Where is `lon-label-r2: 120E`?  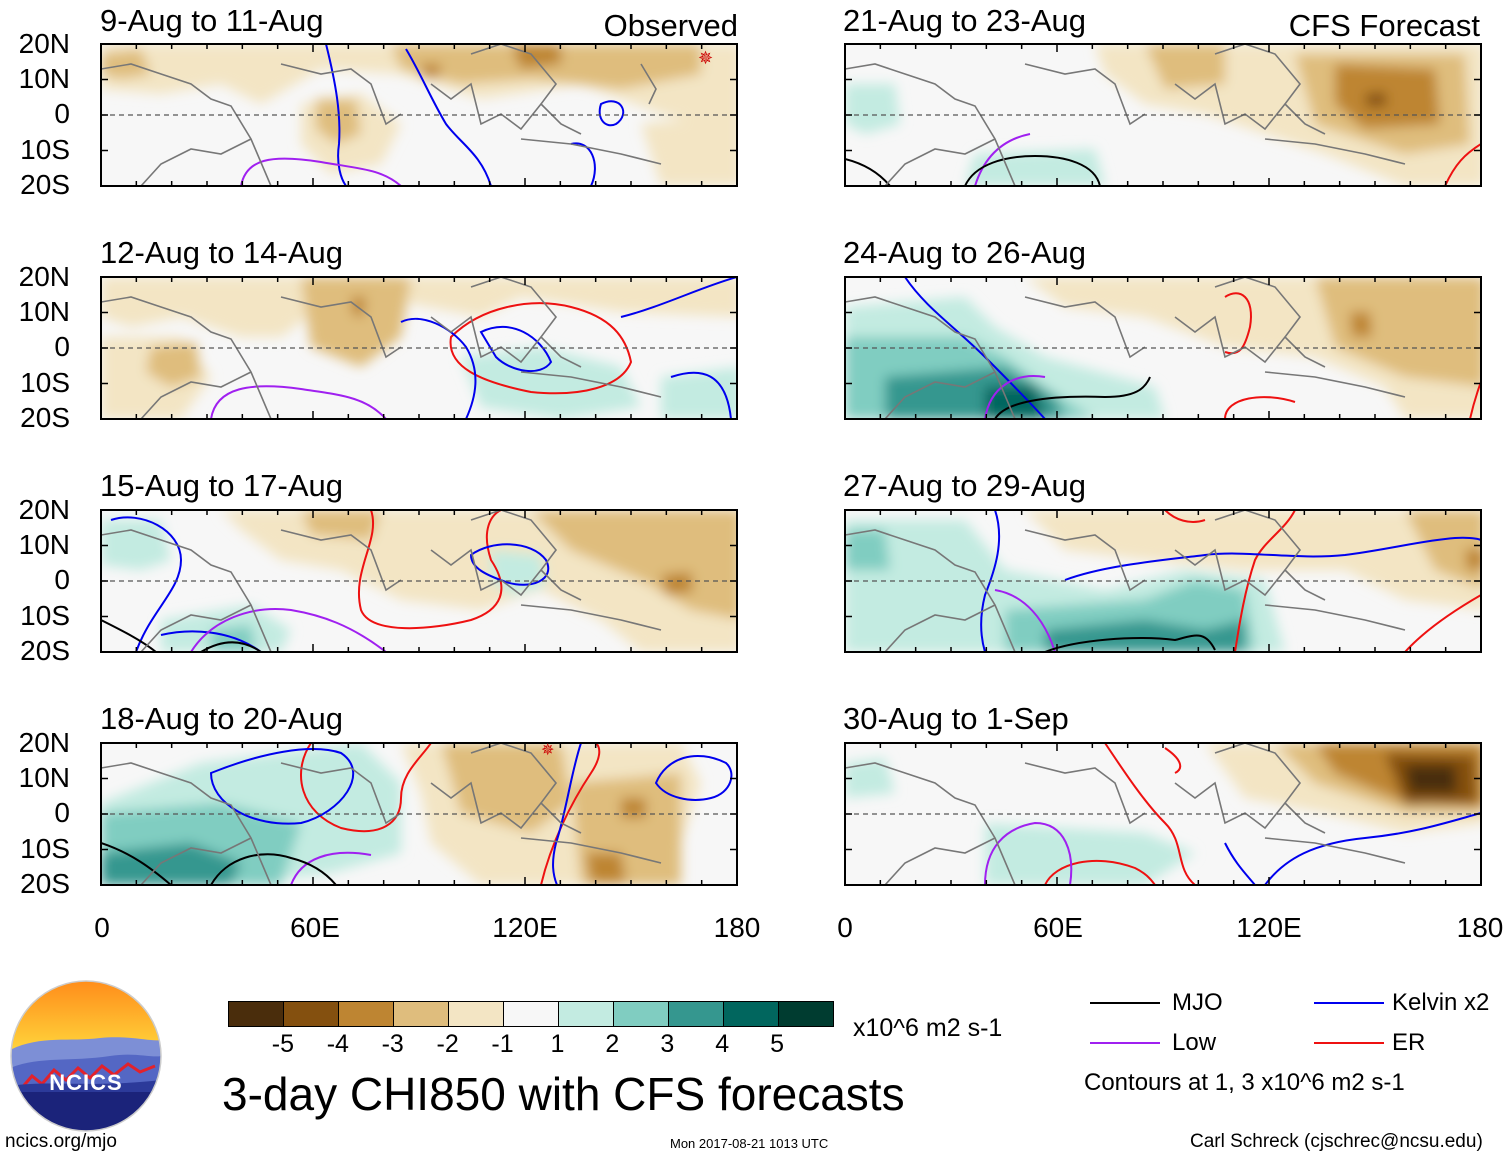
lon-label-r2: 120E is located at coordinates (1269, 927).